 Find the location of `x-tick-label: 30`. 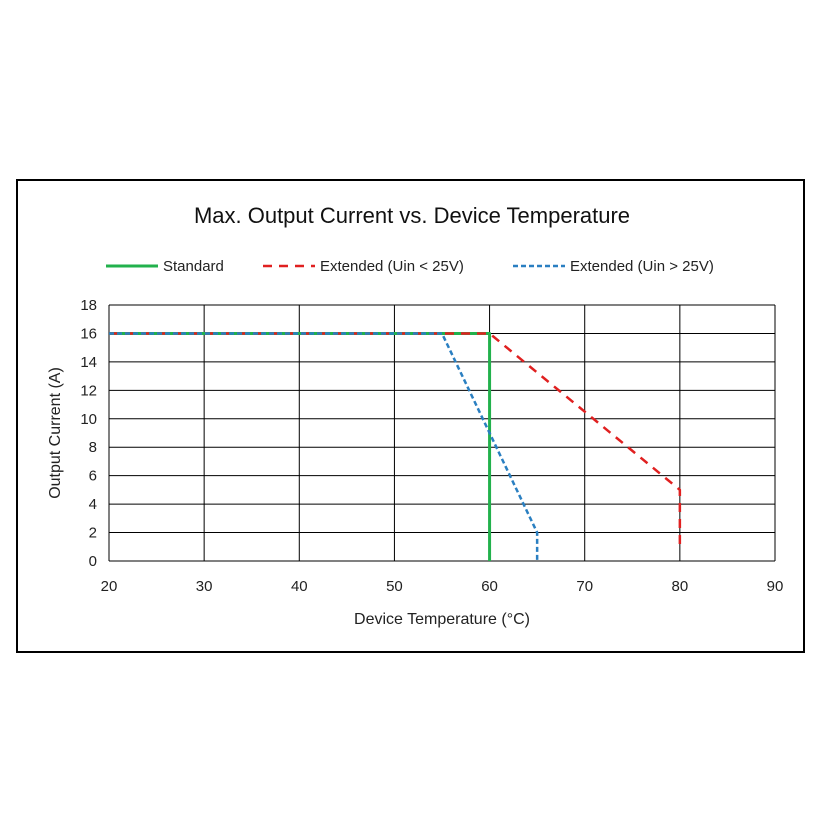

x-tick-label: 30 is located at coordinates (204, 586).